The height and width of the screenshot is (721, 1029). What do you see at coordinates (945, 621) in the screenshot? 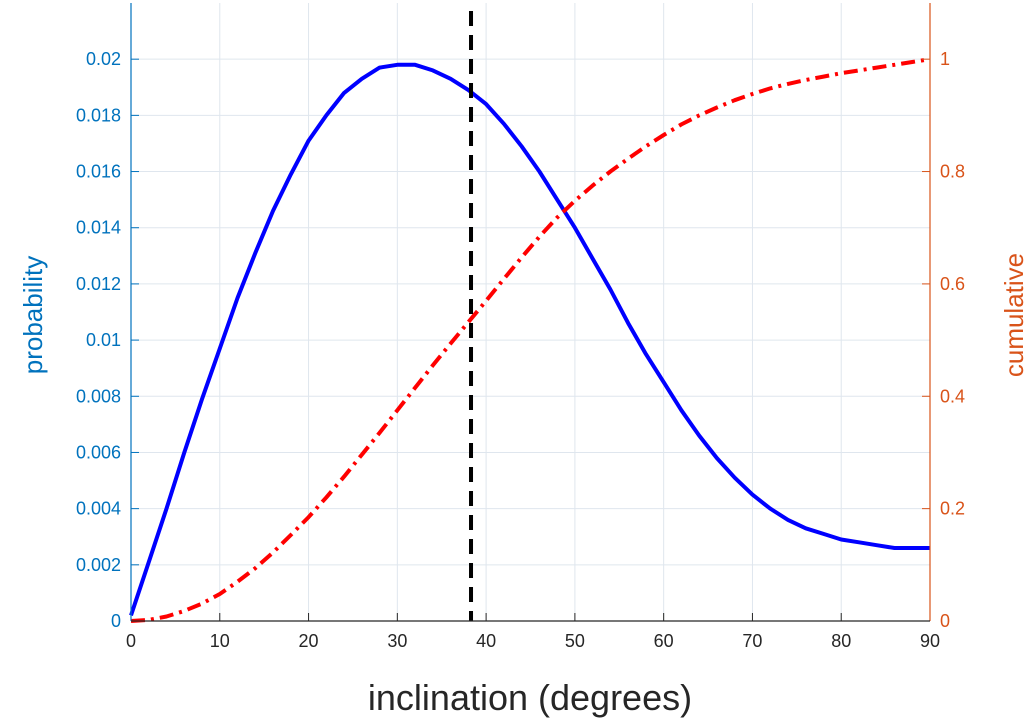
I see `y-right-tick-label: 0` at bounding box center [945, 621].